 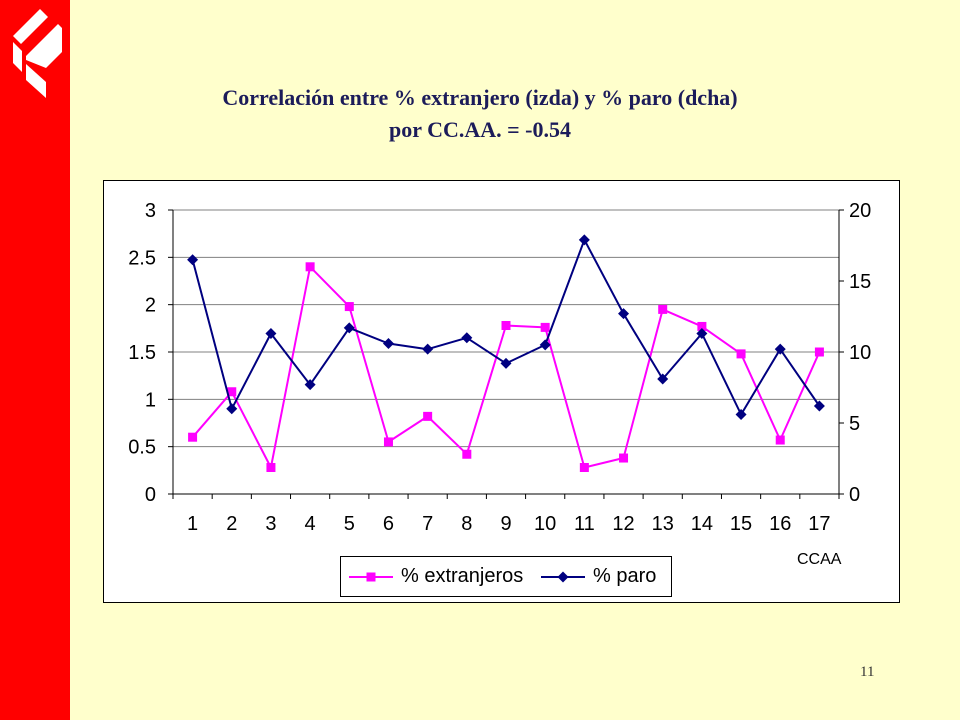 What do you see at coordinates (310, 524) in the screenshot?
I see `x-tick-label: 4` at bounding box center [310, 524].